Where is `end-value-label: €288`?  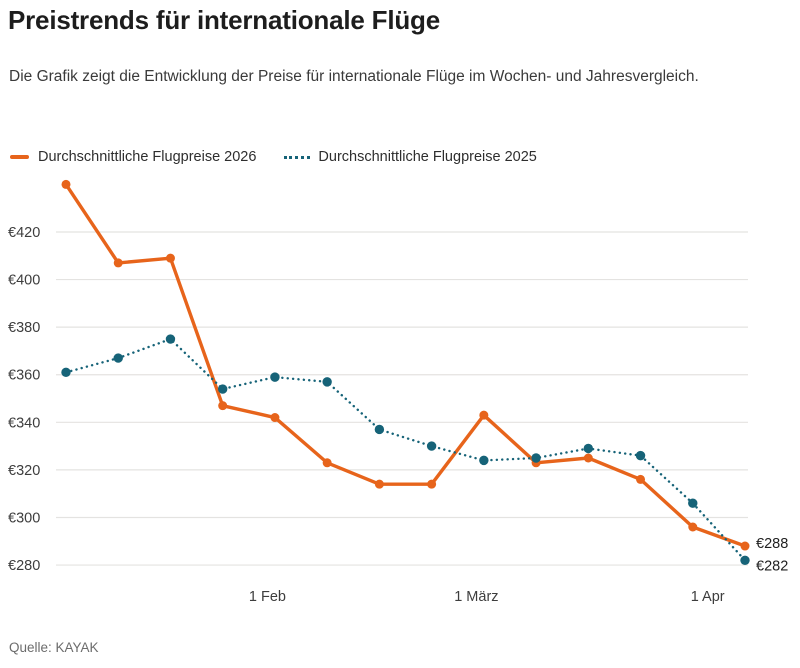 end-value-label: €288 is located at coordinates (772, 544).